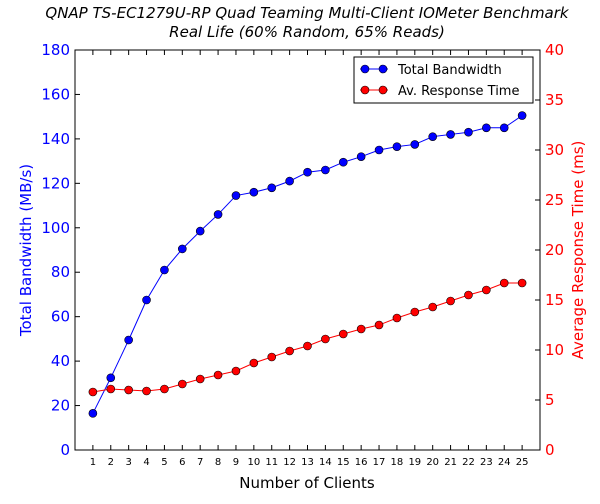 The height and width of the screenshot is (504, 600). Describe the element at coordinates (325, 462) in the screenshot. I see `x-tick-label: 14` at that location.